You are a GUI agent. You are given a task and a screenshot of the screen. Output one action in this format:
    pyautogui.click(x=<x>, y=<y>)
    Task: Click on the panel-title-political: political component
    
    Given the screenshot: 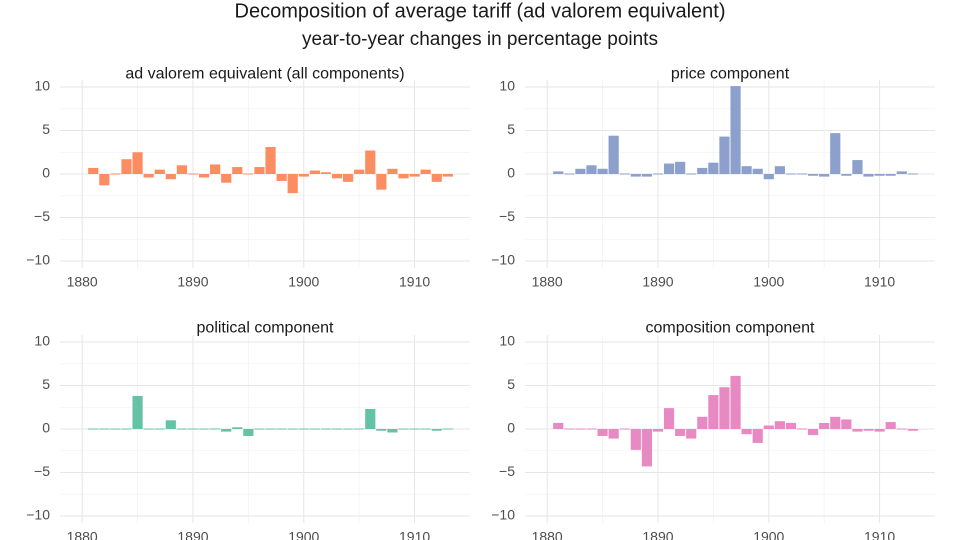 What is the action you would take?
    pyautogui.click(x=266, y=327)
    